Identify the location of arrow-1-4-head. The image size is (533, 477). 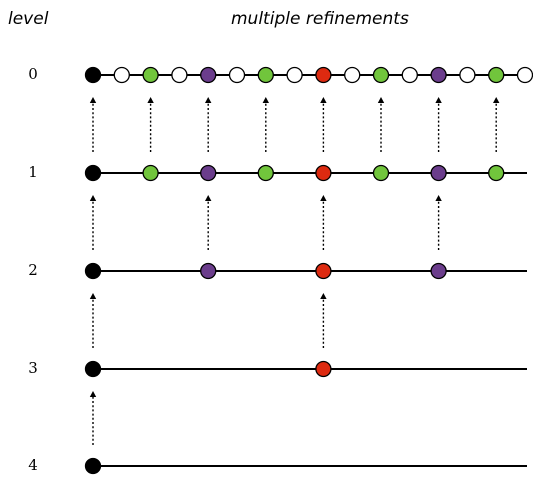
(323, 100).